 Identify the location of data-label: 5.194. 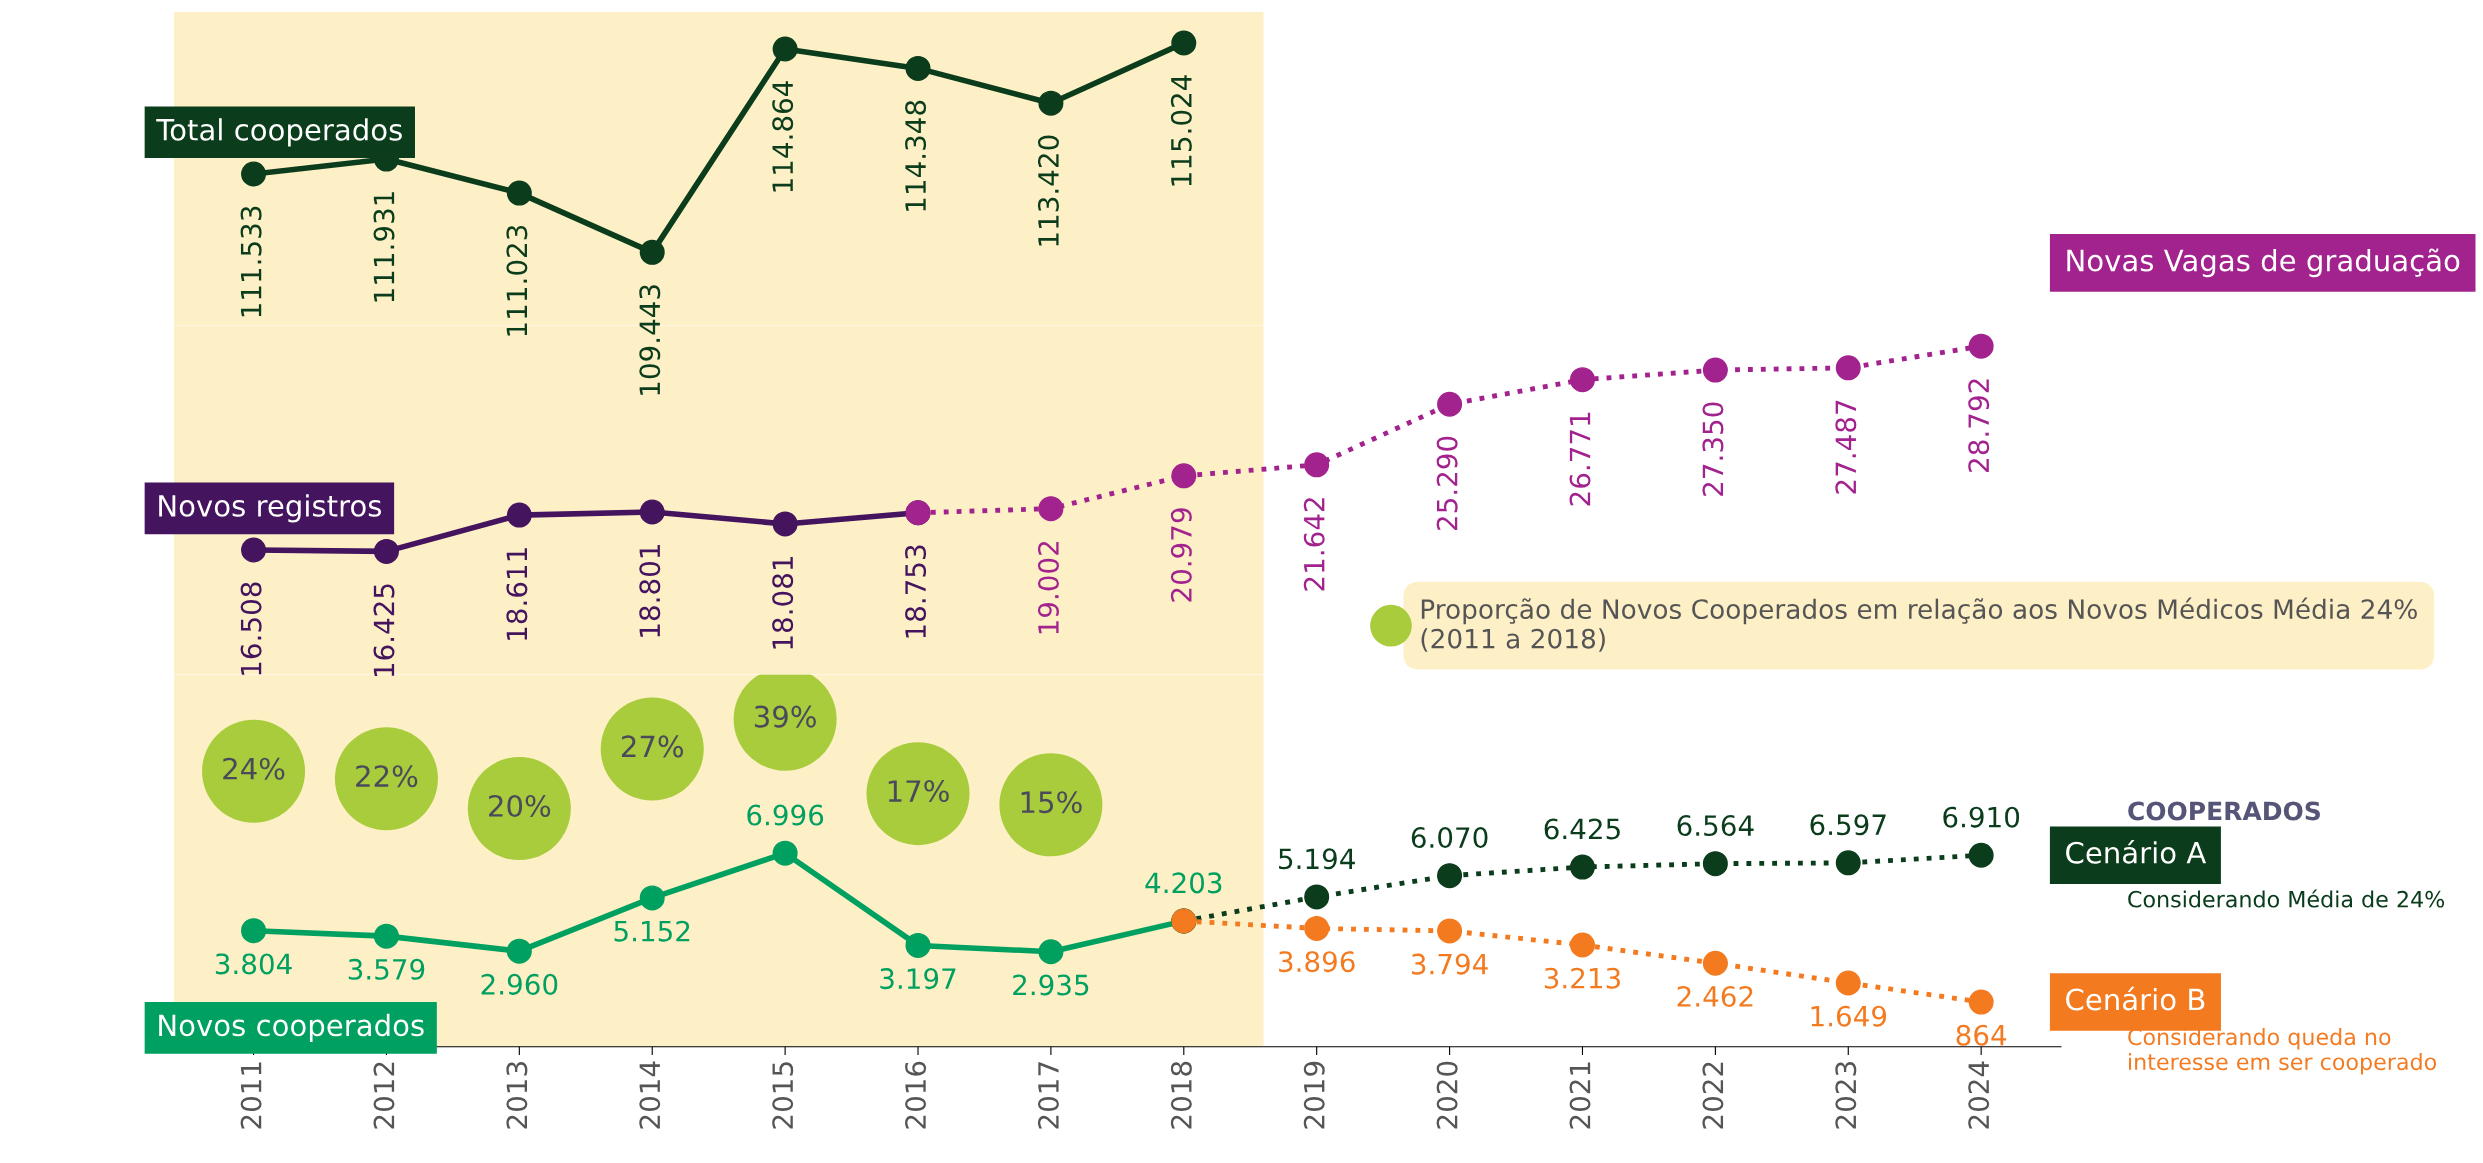
(1317, 859).